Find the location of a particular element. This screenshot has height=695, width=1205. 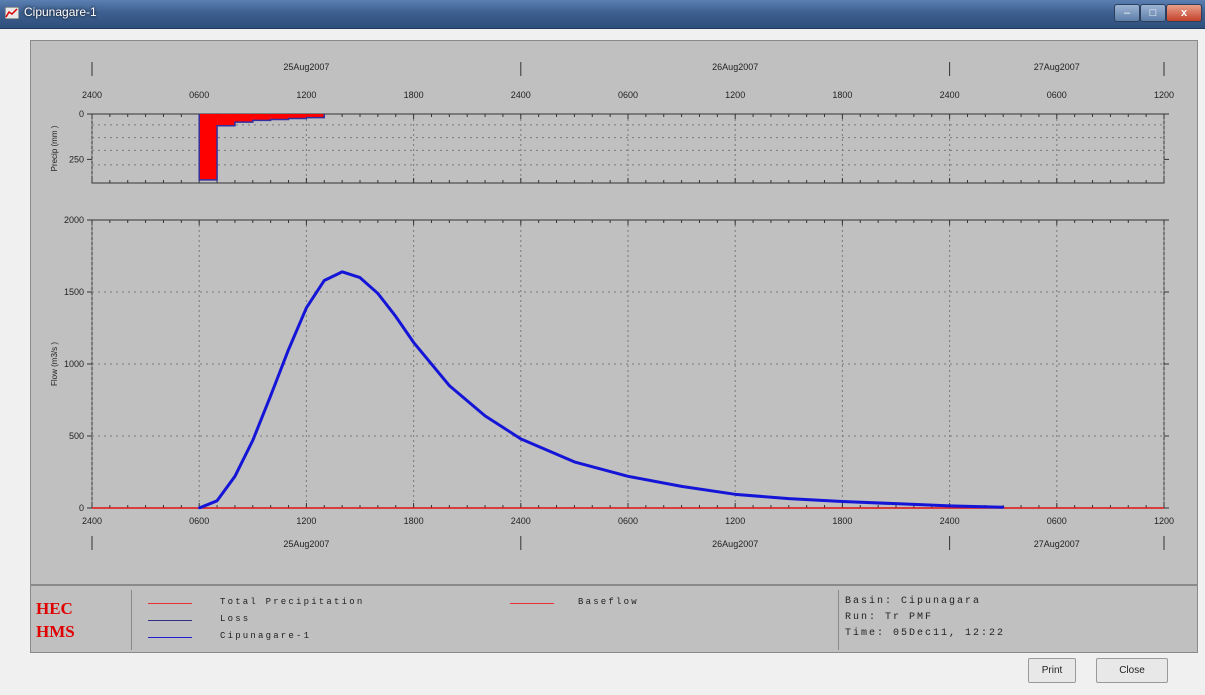

info-time-value: 05Dec11, 12:22 is located at coordinates (949, 633).